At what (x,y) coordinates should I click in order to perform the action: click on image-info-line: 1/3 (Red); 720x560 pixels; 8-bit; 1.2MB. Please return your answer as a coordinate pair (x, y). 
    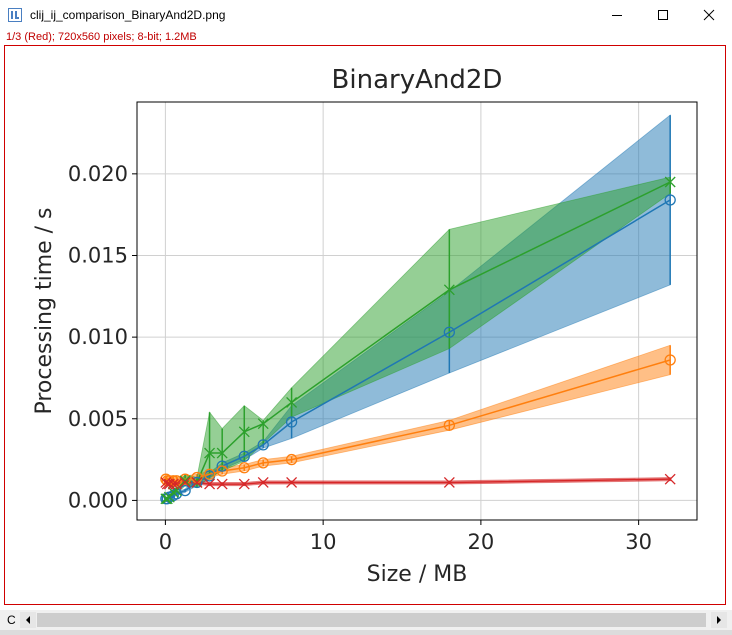
    Looking at the image, I should click on (101, 37).